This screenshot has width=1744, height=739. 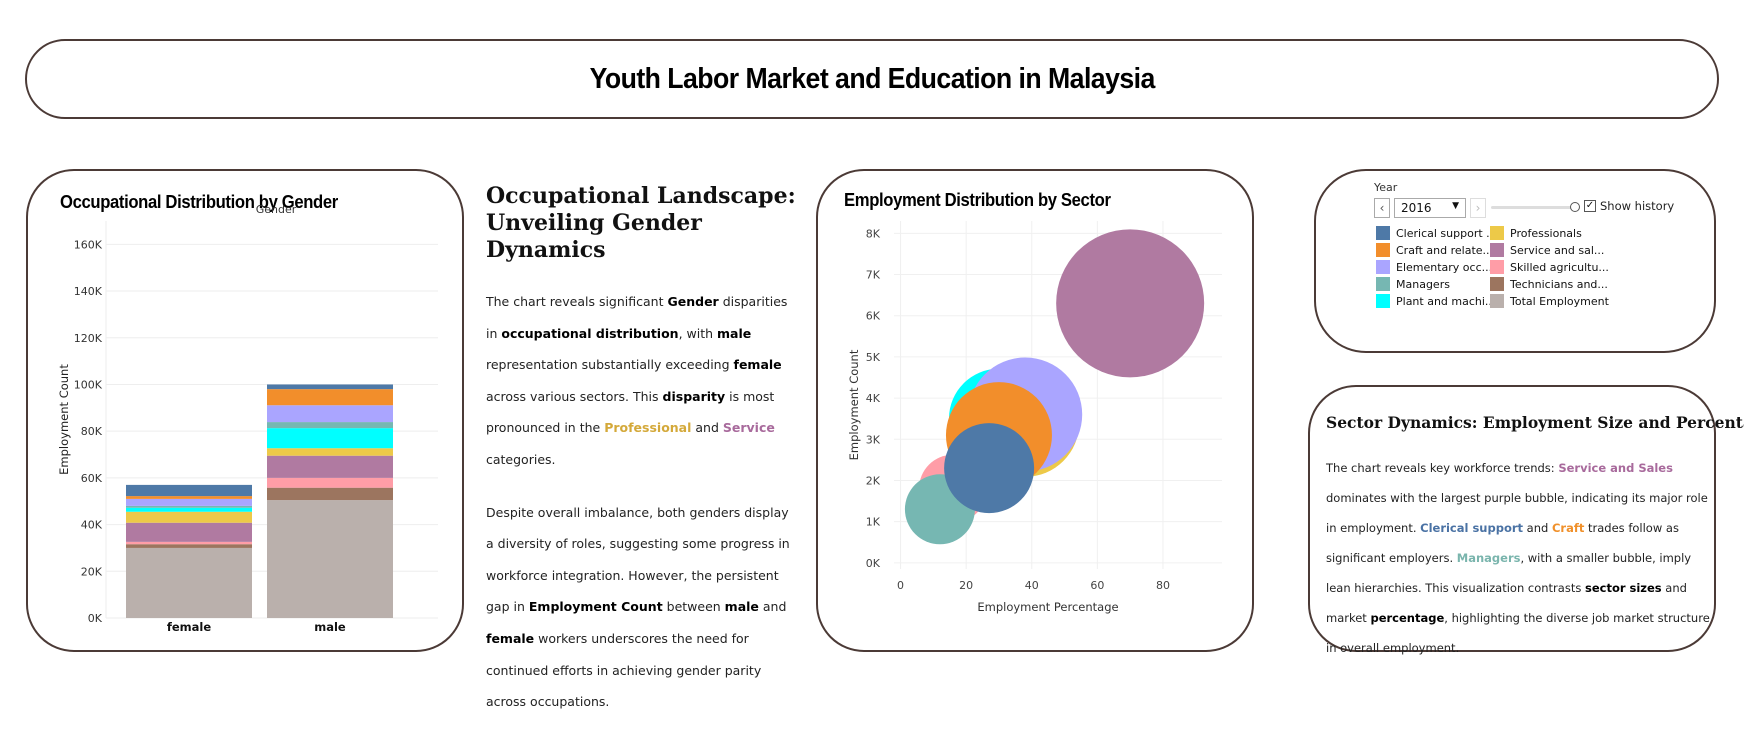 I want to click on narrative-p2-segment: Employment Count, so click(x=595, y=607).